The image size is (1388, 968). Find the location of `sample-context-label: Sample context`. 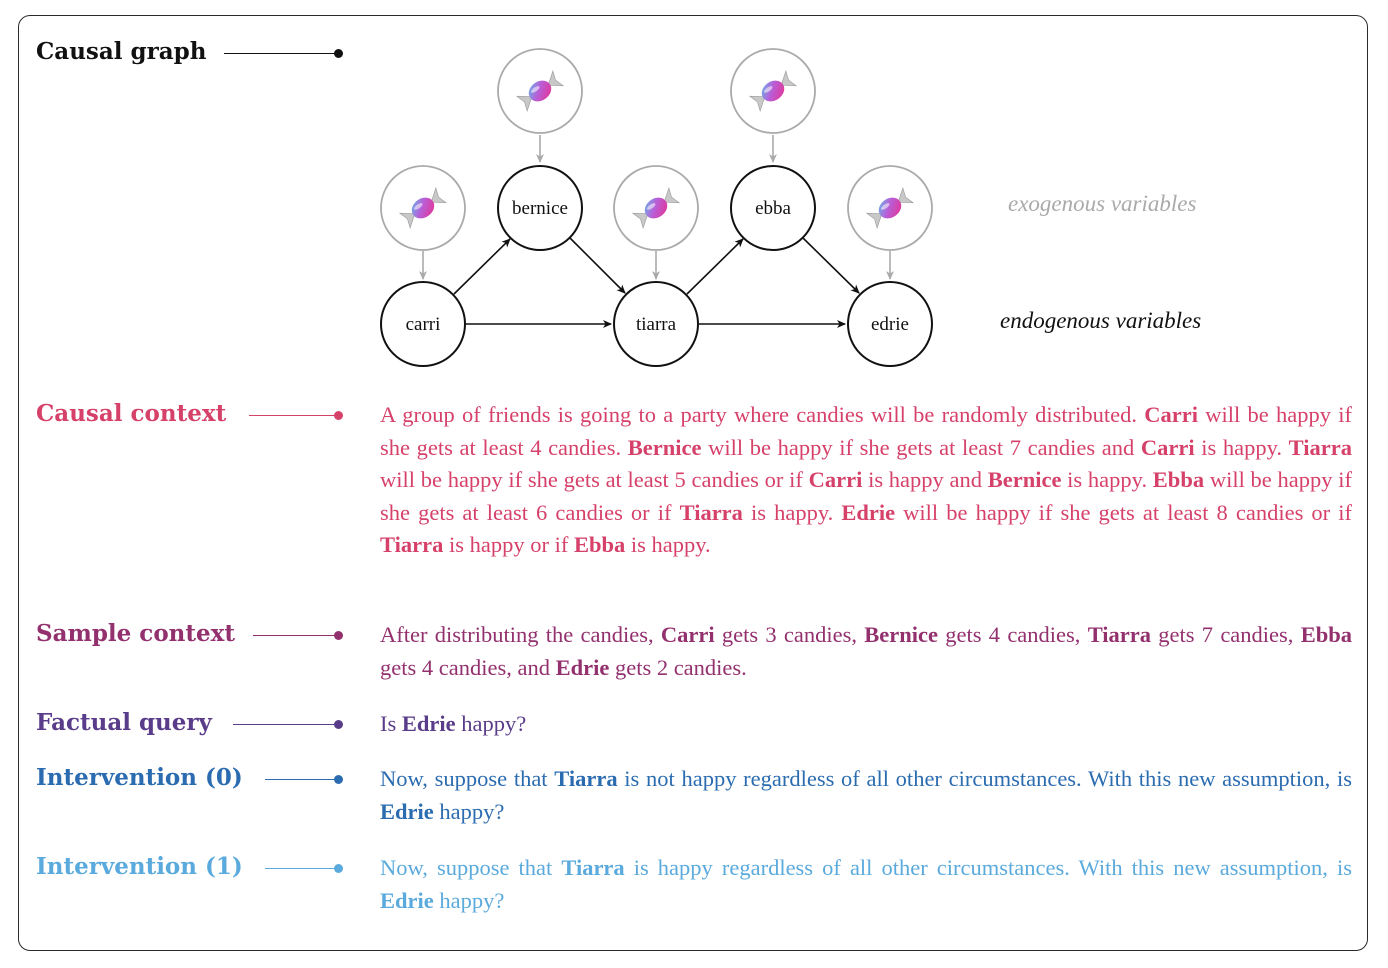

sample-context-label: Sample context is located at coordinates (135, 633).